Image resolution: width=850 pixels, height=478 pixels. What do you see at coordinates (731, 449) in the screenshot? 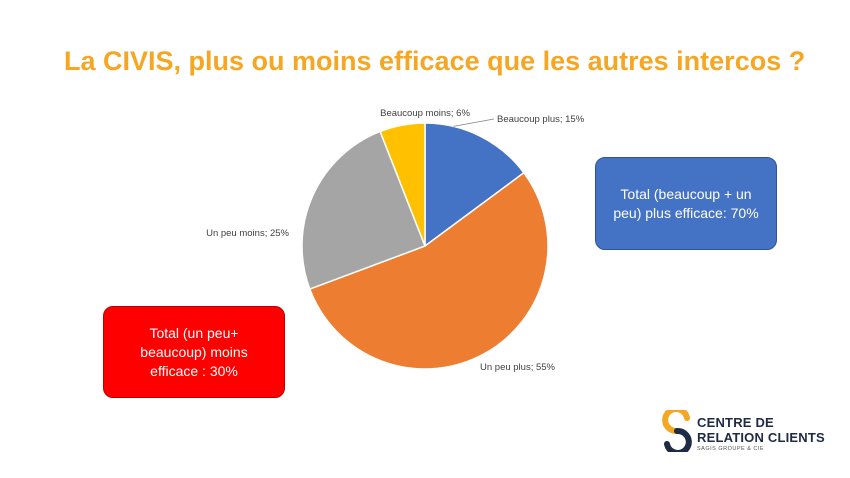
I see `logo-subtext: SAGIS GROUPE & CIE` at bounding box center [731, 449].